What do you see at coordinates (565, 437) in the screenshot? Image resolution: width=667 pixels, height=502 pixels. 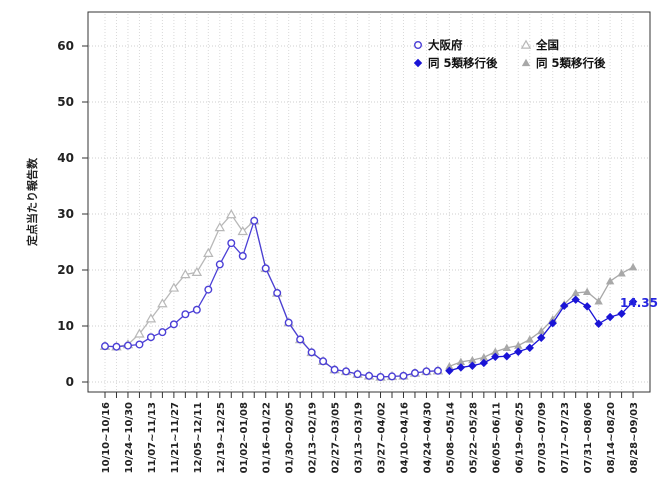 I see `x-tick-label: 07/17~07/23` at bounding box center [565, 437].